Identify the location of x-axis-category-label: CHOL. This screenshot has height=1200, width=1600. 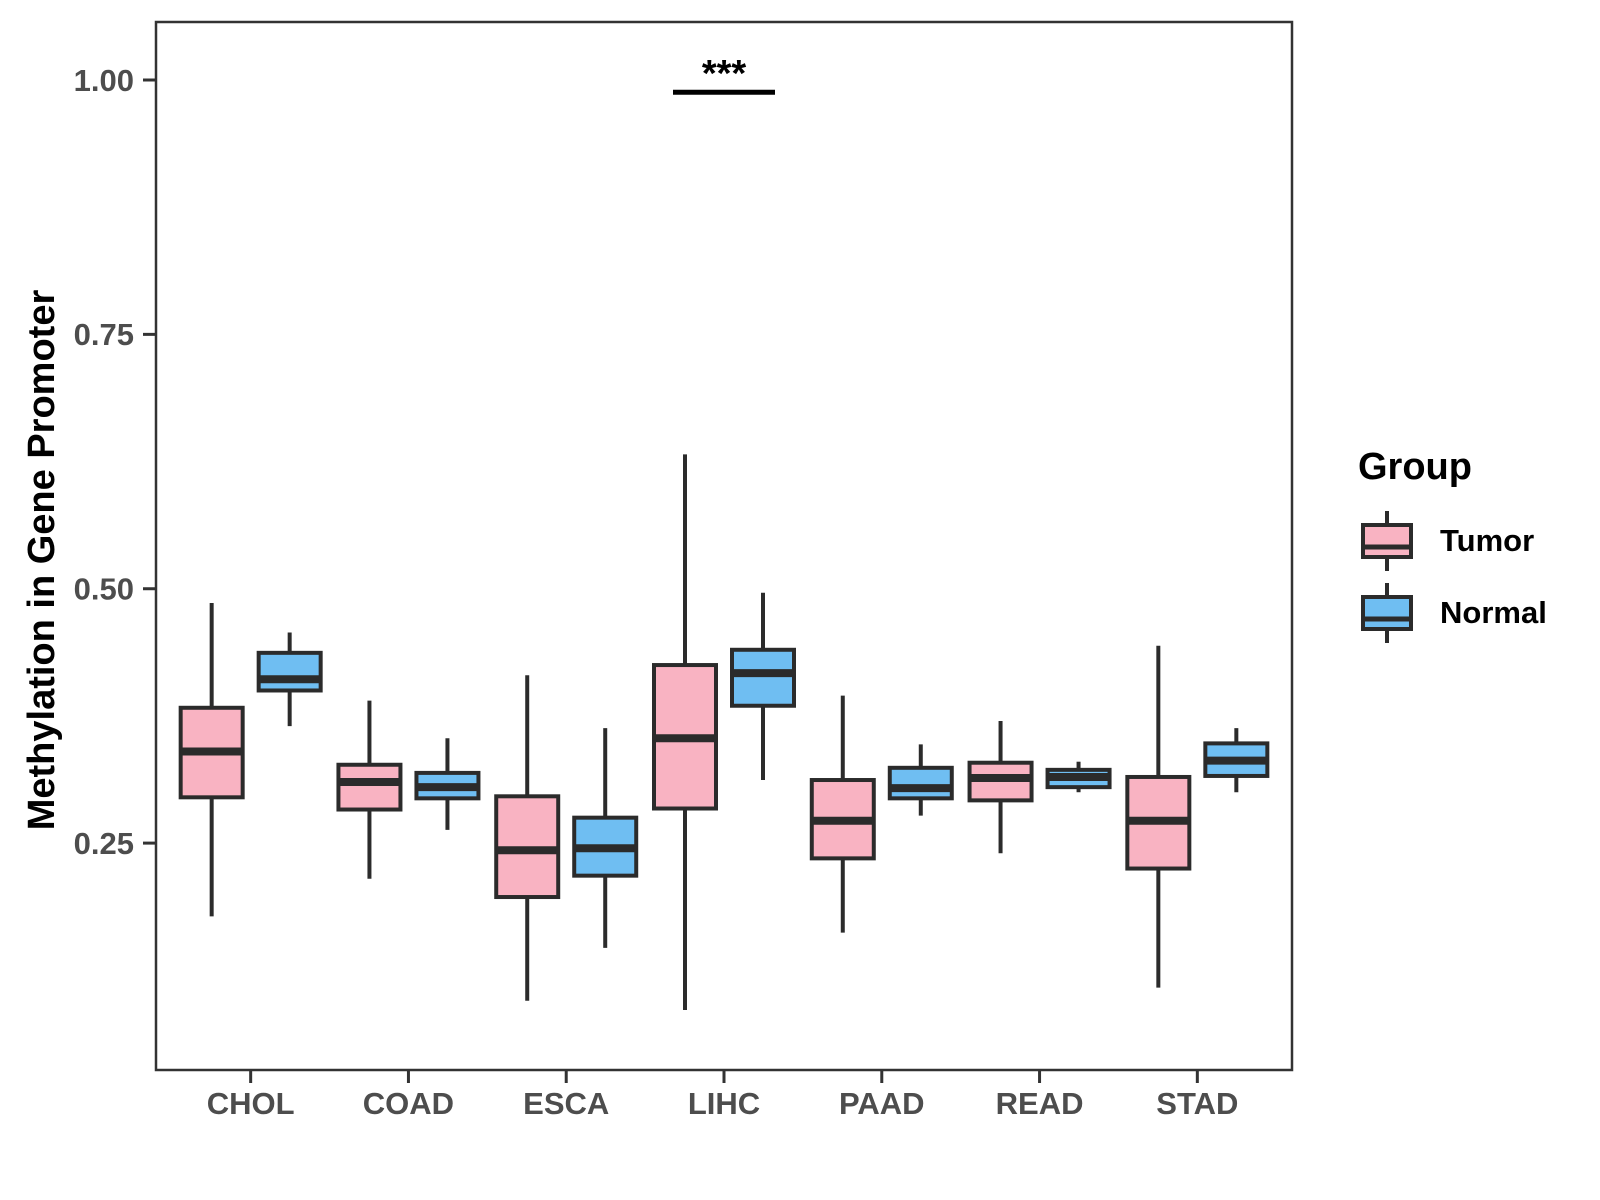
(251, 1103).